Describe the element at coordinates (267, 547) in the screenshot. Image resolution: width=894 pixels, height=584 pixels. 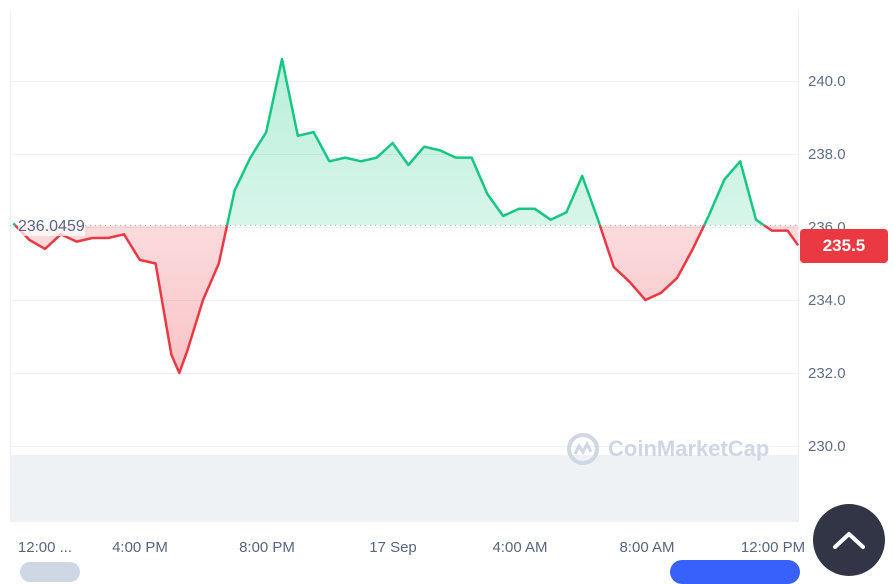
I see `x-tick-label: 8:00 PM` at that location.